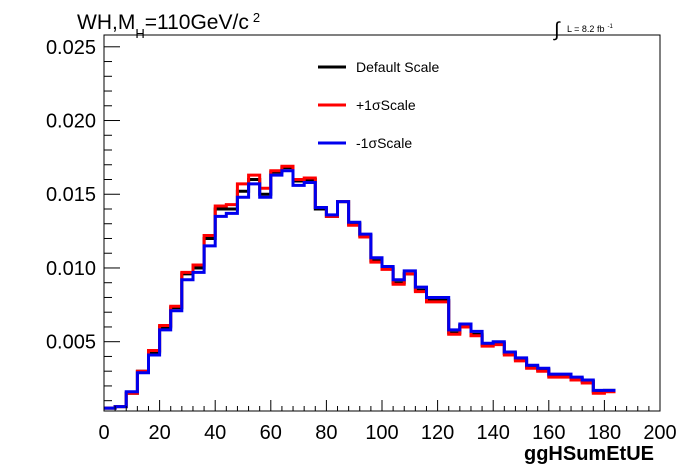 This screenshot has width=696, height=472. I want to click on chart-title: WH,MH=110GeV/c 2, so click(168, 25).